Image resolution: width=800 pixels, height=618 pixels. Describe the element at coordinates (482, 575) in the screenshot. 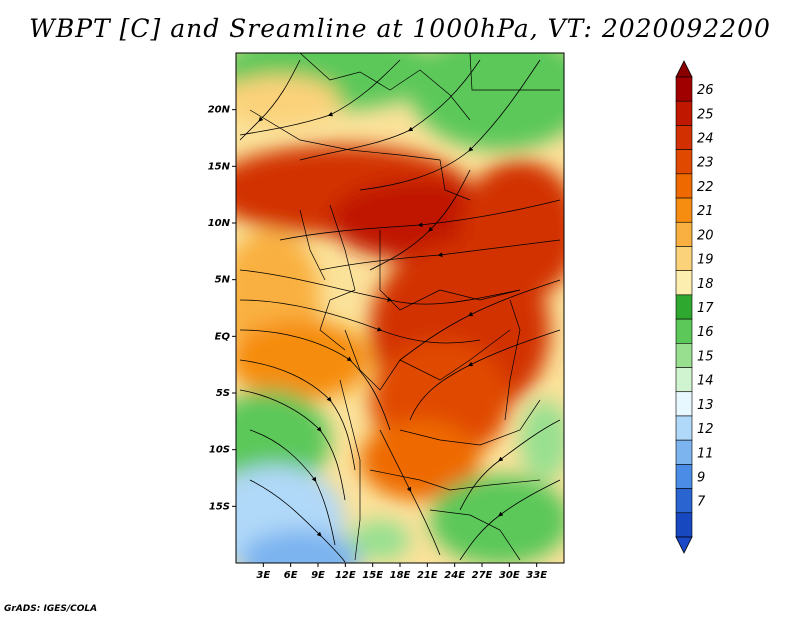

I see `lon-tick-label: 27E` at that location.